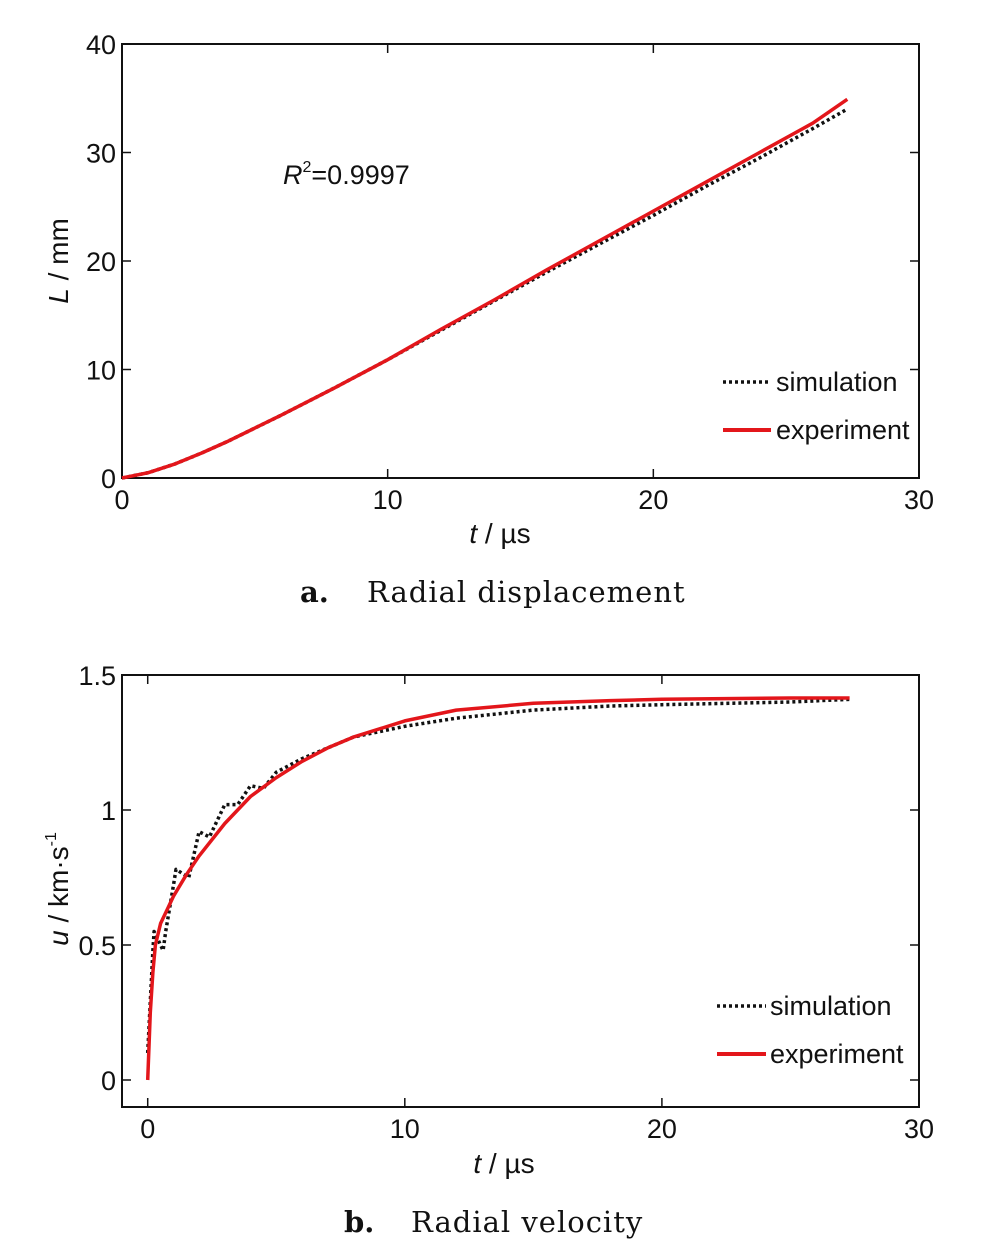 This screenshot has height=1260, width=992. I want to click on x-axis-label-b: t / µs, so click(503, 1163).